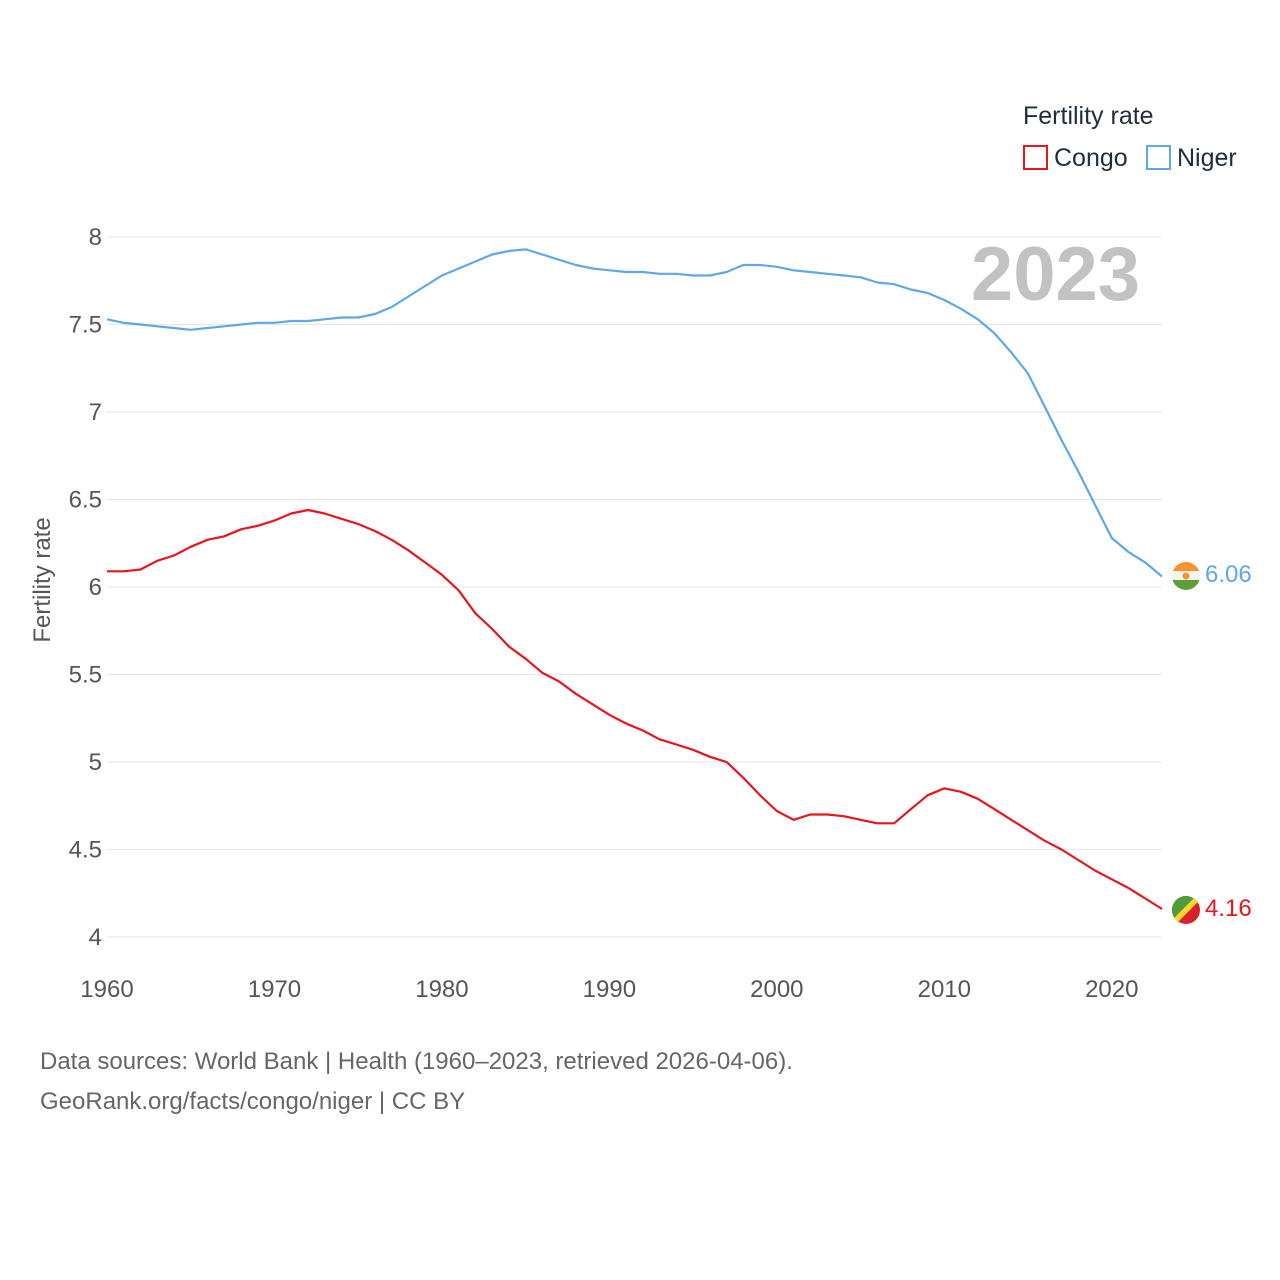 This screenshot has width=1280, height=1280. I want to click on legend-title: Fertility rate, so click(1088, 116).